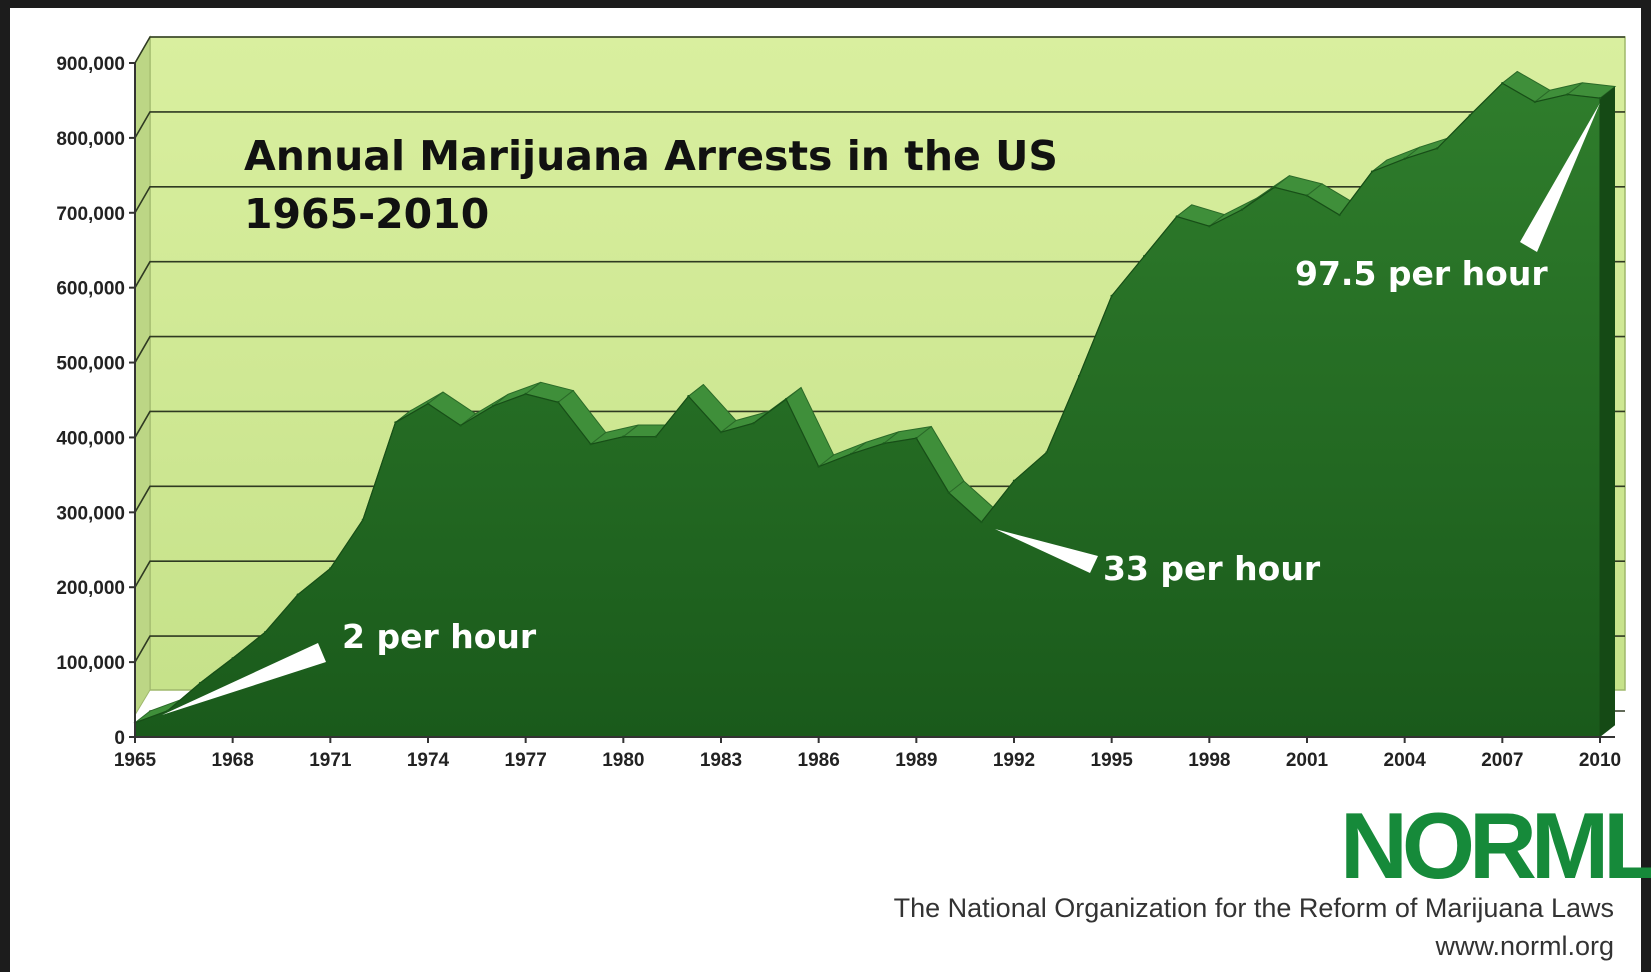  What do you see at coordinates (90, 513) in the screenshot?
I see `y-tick-label: 300,000` at bounding box center [90, 513].